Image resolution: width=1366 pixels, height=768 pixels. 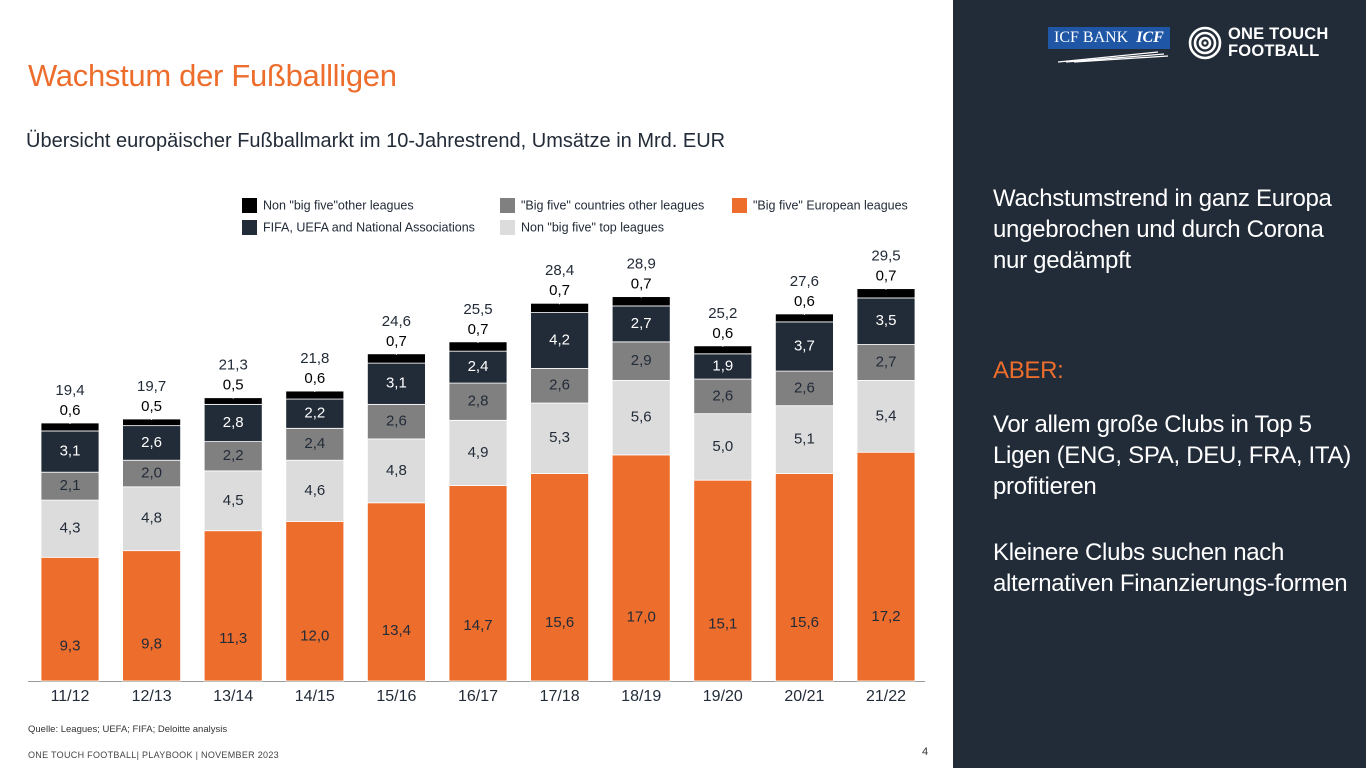 What do you see at coordinates (233, 500) in the screenshot?
I see `data-label: 4,5` at bounding box center [233, 500].